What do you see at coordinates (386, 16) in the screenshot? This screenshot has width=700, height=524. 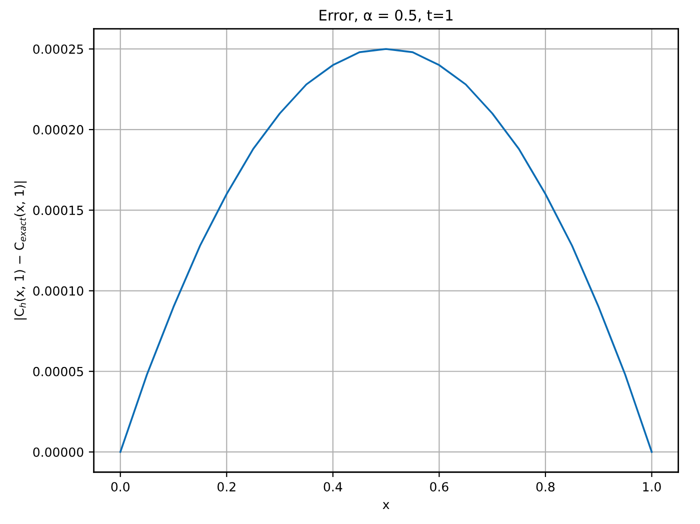 I see `chart-title: Error, α = 0.5, t=1` at bounding box center [386, 16].